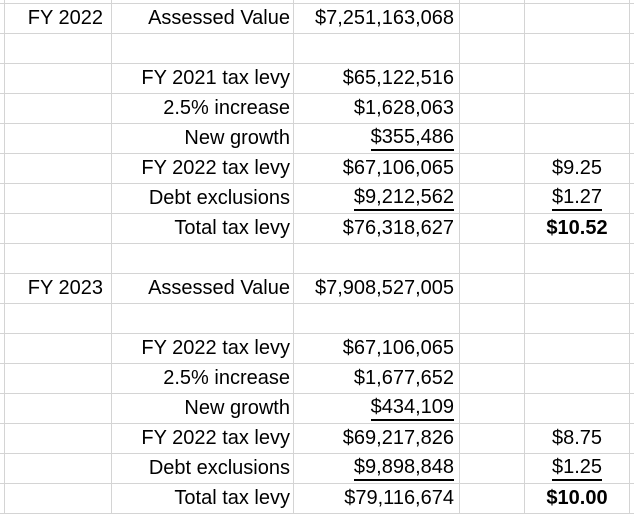 The width and height of the screenshot is (634, 514). Describe the element at coordinates (203, 379) in the screenshot. I see `cell-label: 2.5% increase` at that location.